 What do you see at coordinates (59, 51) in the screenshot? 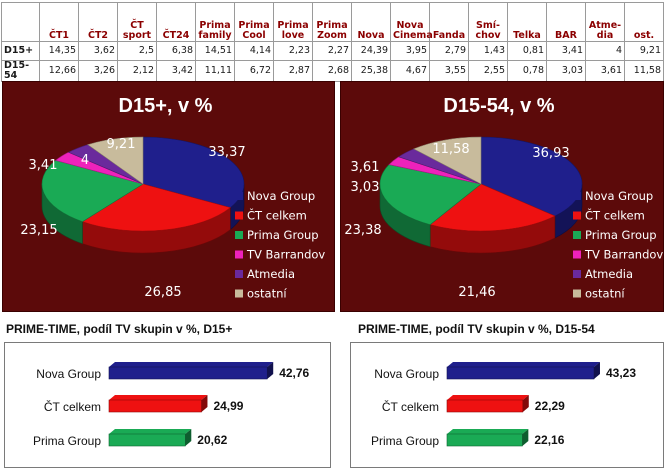
I see `table-cell: 14,35` at bounding box center [59, 51].